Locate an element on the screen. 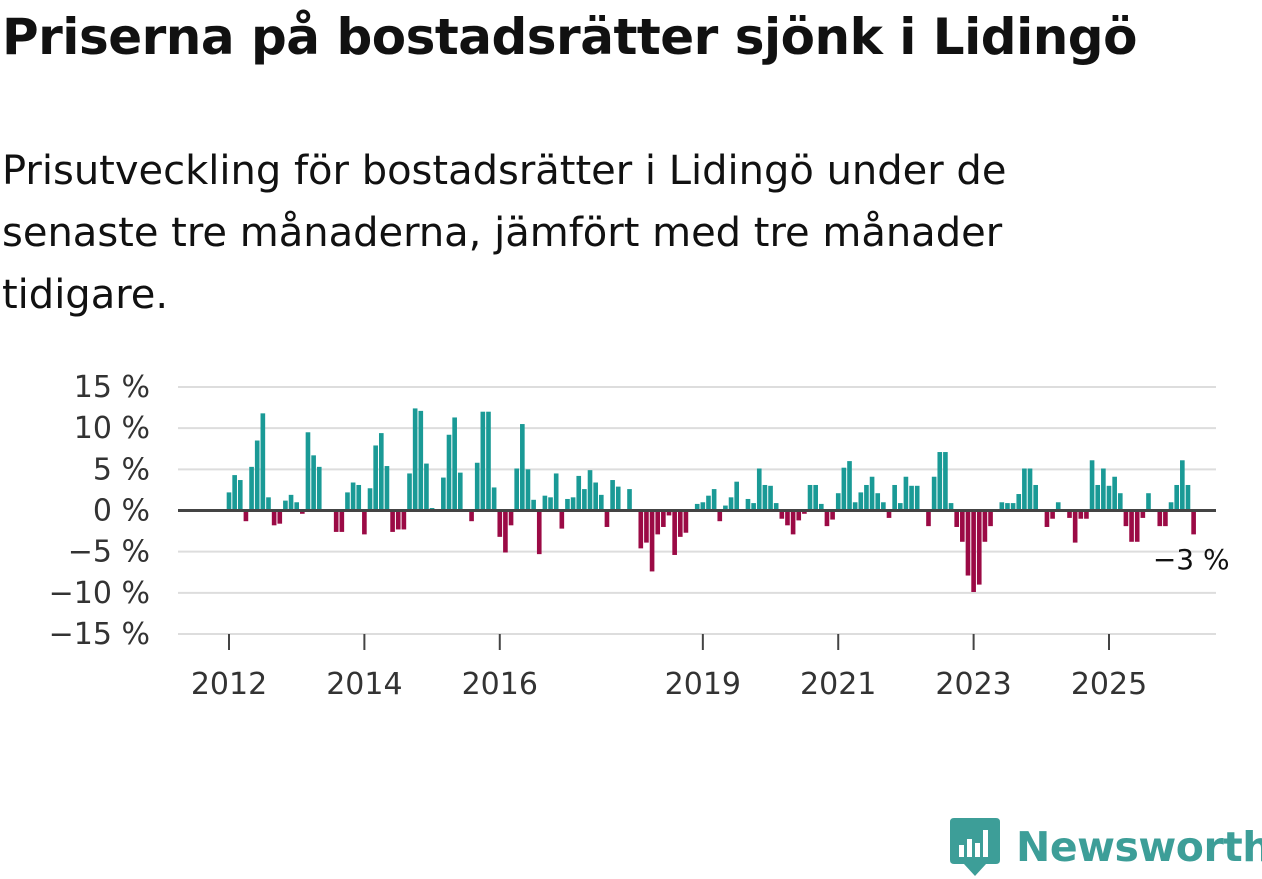 The width and height of the screenshot is (1262, 879). brand-name: Newsworthy is located at coordinates (1139, 847).